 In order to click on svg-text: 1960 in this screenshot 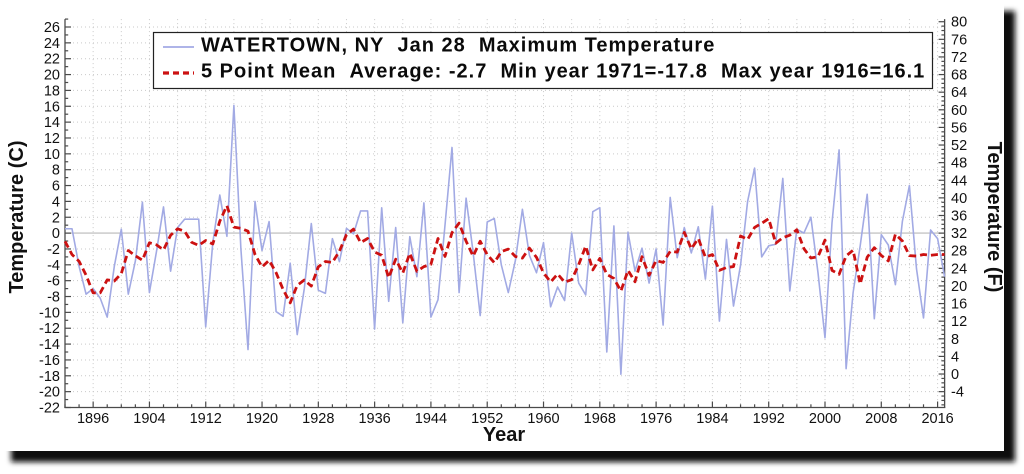, I will do `click(543, 419)`.